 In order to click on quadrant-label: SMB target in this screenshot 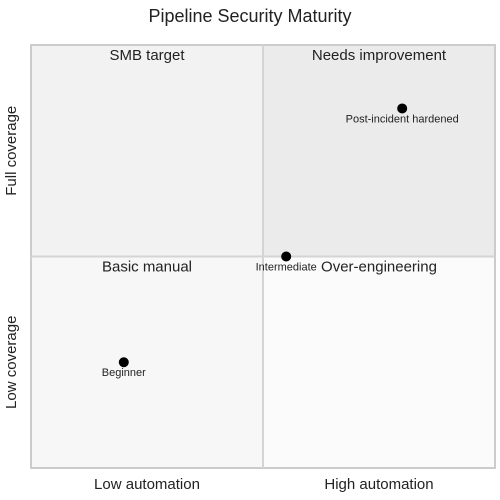, I will do `click(147, 55)`.